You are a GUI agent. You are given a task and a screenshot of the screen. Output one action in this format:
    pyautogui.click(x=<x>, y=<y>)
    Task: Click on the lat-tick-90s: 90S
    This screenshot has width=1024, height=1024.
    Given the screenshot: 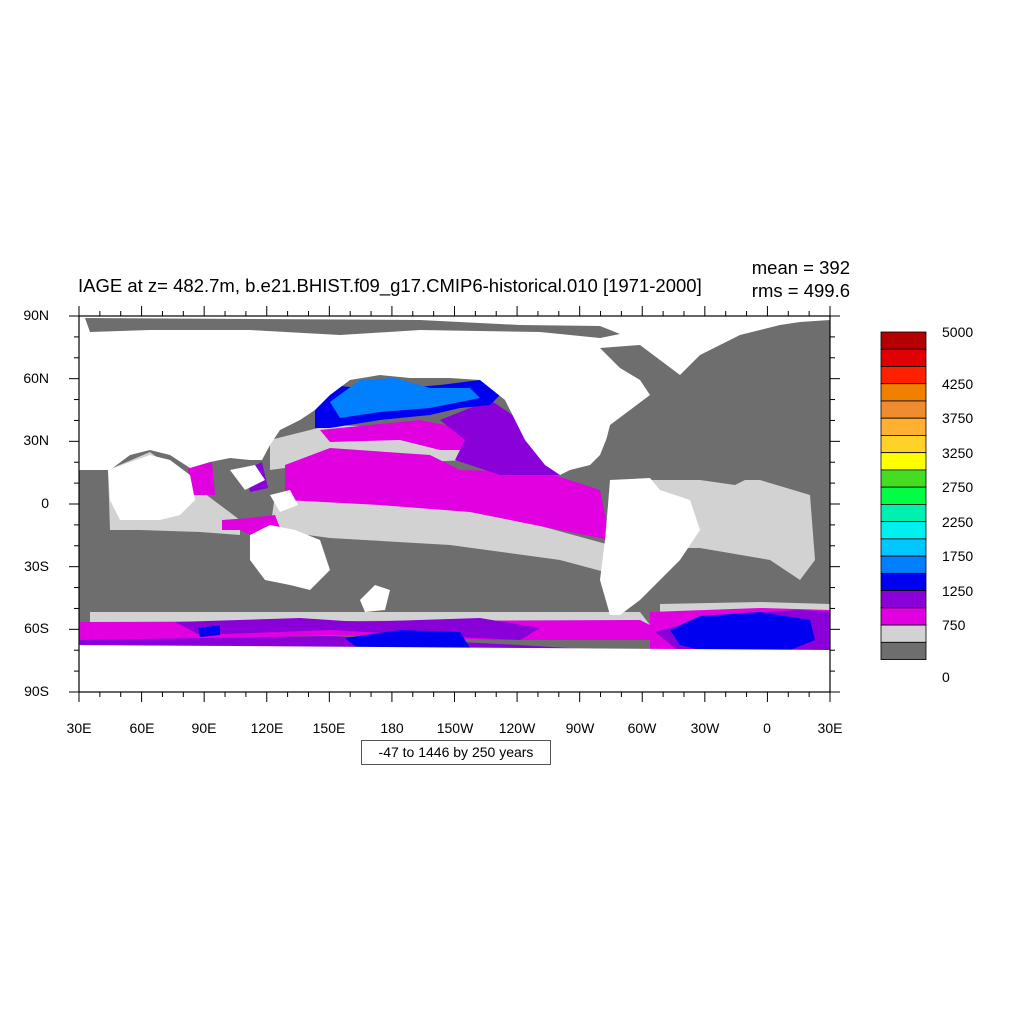 What is the action you would take?
    pyautogui.click(x=36, y=691)
    